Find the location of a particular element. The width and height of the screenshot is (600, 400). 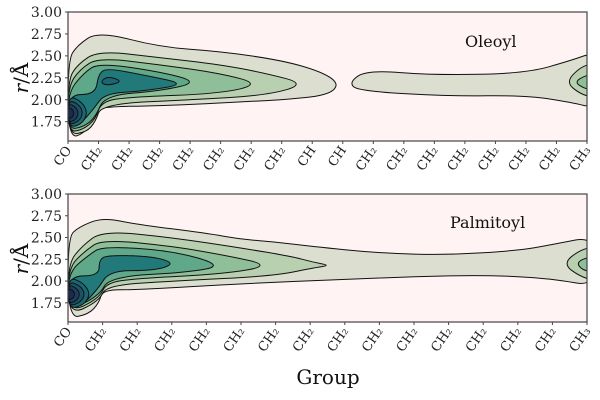

y-axis-label-top: r/Å is located at coordinates (20, 77).